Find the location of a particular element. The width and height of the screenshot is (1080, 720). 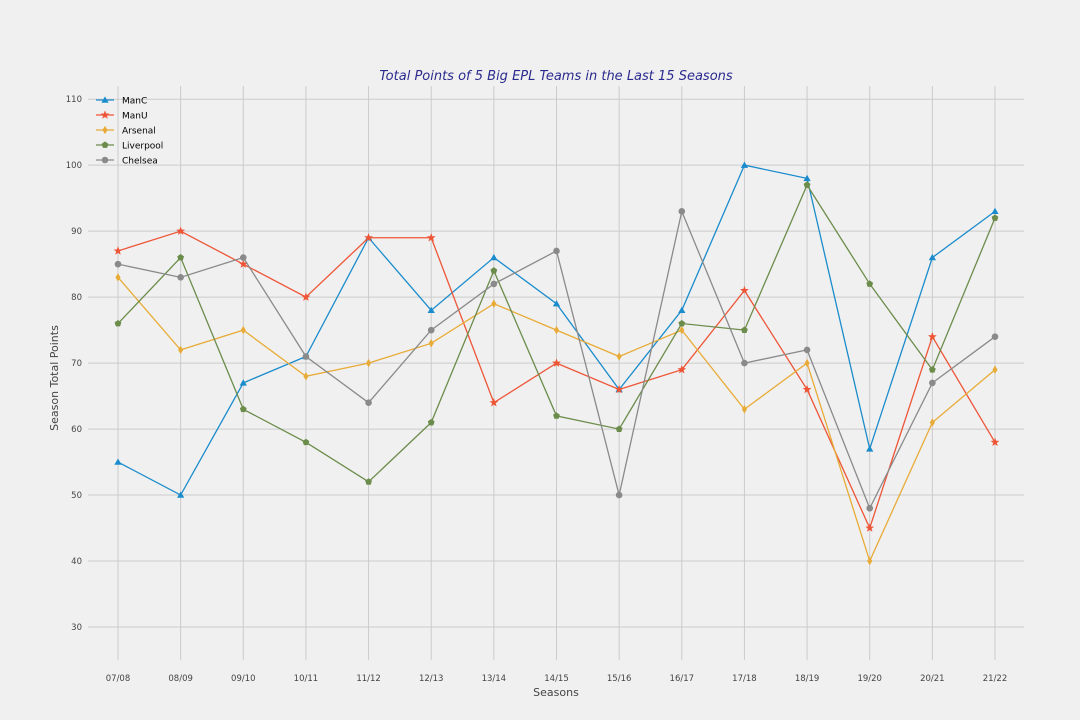

x-tick-label: 21/22 is located at coordinates (995, 679).